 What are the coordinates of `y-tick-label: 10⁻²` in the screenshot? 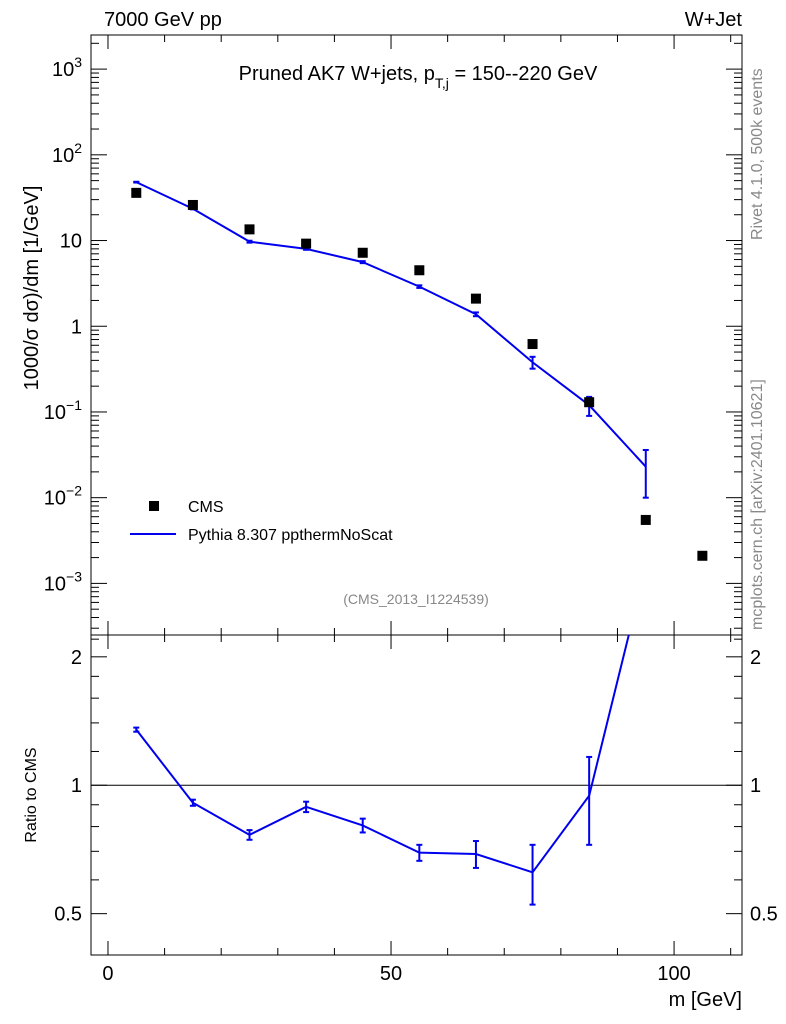 It's located at (63, 496).